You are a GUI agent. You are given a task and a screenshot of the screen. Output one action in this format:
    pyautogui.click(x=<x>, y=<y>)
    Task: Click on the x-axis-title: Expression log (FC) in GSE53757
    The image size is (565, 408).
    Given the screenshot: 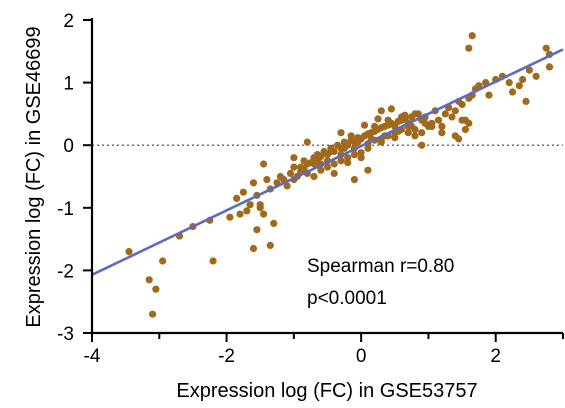 What is the action you would take?
    pyautogui.click(x=326, y=391)
    